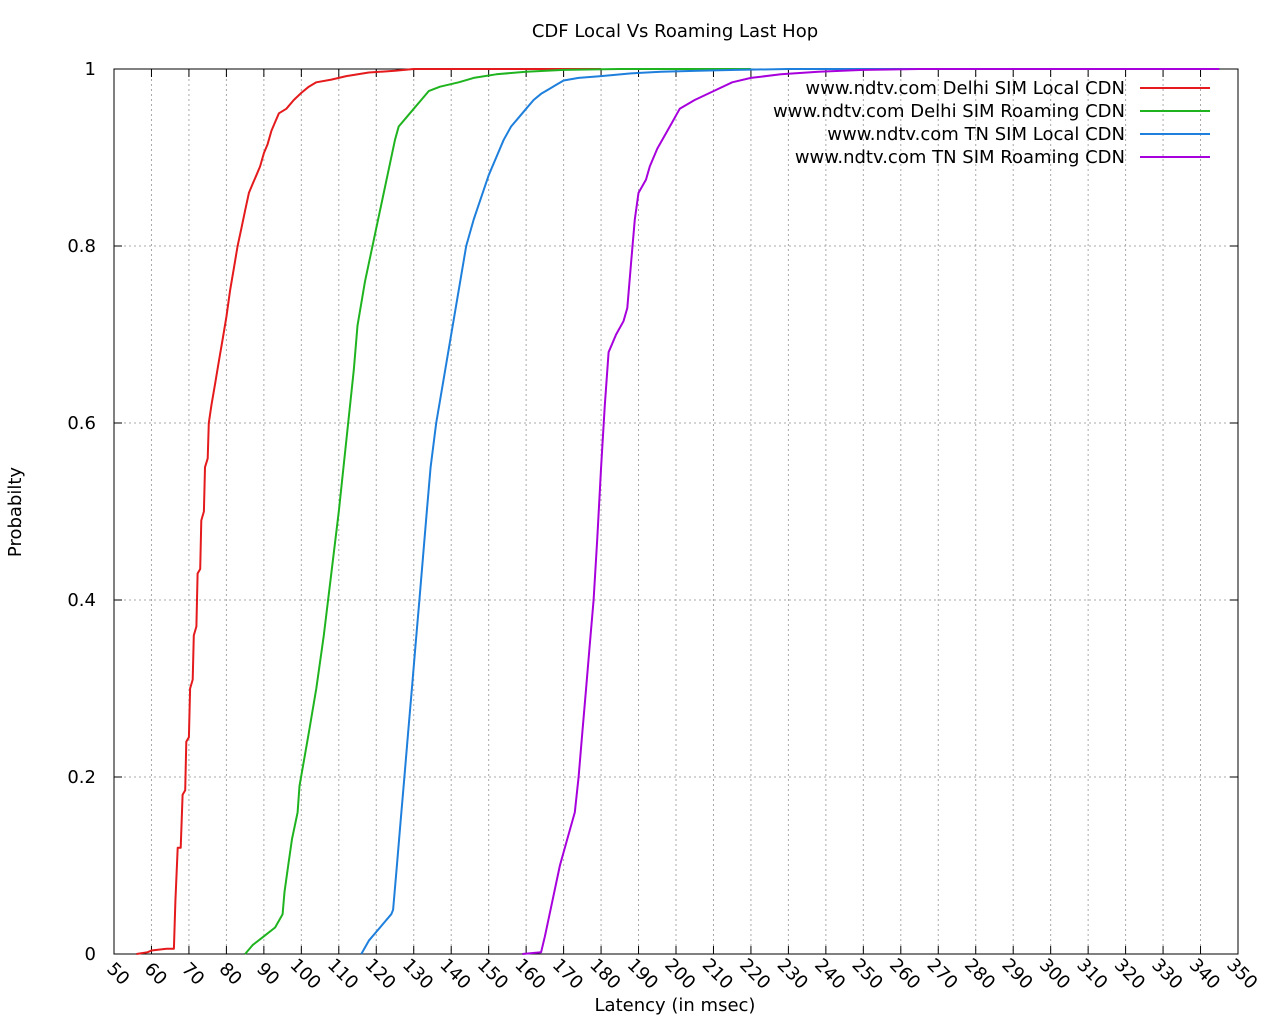  Describe the element at coordinates (81, 600) in the screenshot. I see `y-tick-label: 0.4` at that location.